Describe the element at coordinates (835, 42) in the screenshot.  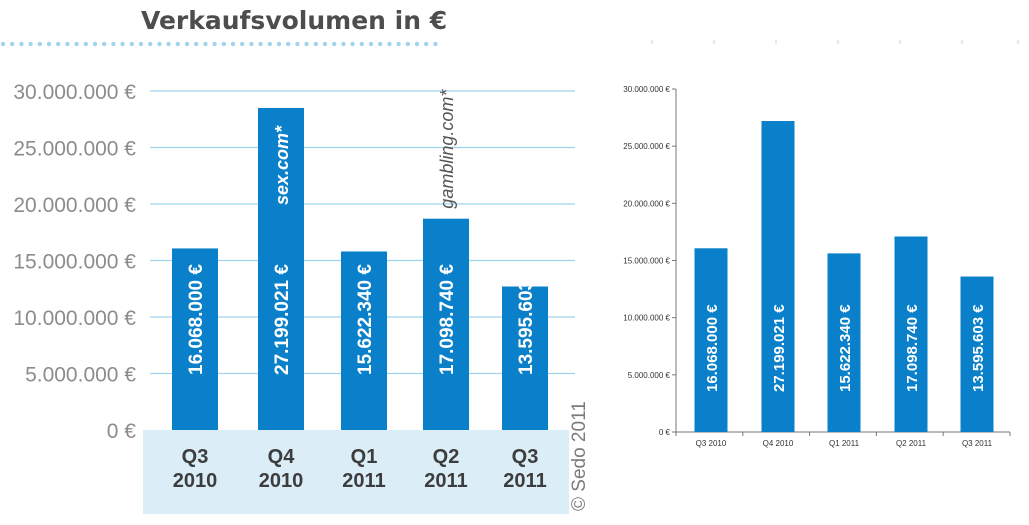
I see `right-top-tick-marks` at that location.